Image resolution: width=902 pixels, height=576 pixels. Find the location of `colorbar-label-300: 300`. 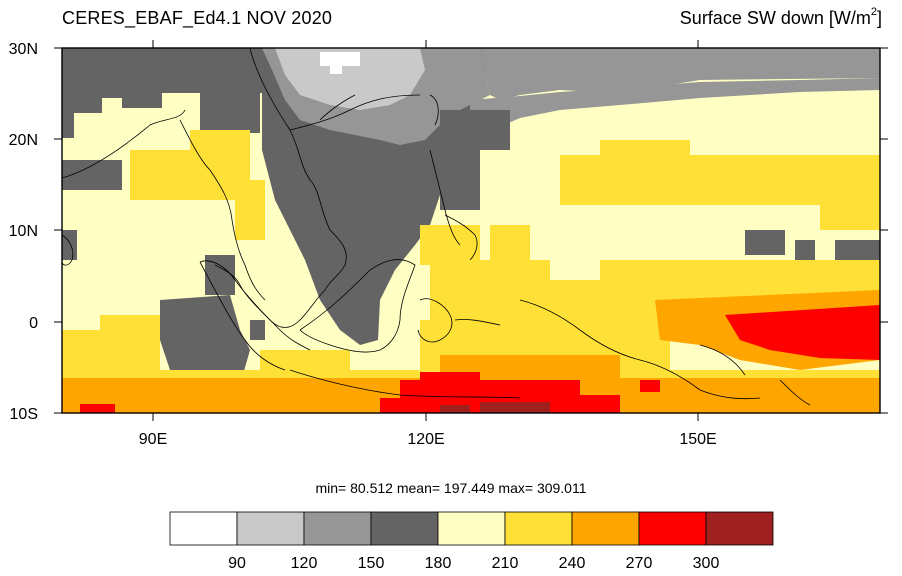

colorbar-label-300: 300 is located at coordinates (706, 563).